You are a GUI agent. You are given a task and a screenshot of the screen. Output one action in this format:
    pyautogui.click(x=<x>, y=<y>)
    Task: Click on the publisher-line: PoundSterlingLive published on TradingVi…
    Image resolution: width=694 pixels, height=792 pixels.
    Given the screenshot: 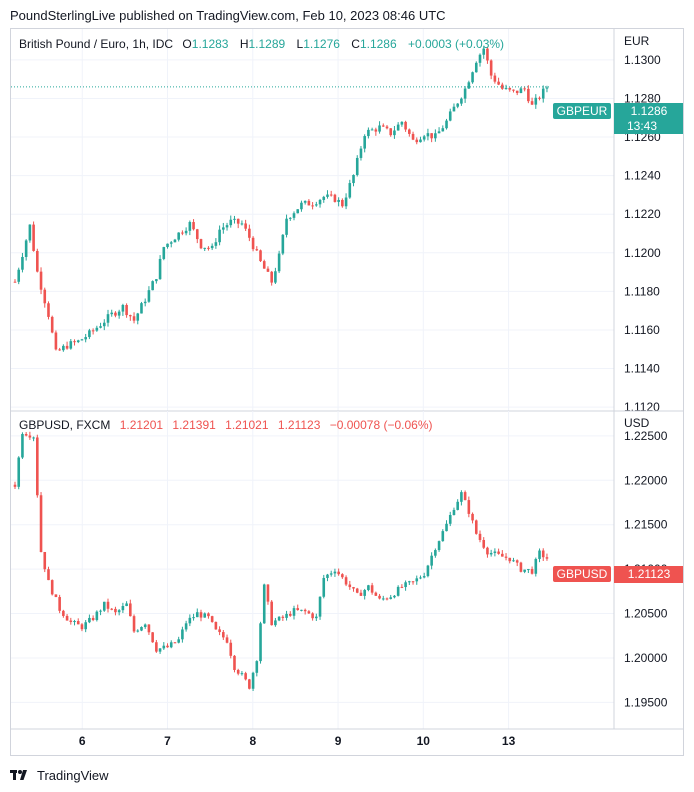 What is the action you would take?
    pyautogui.click(x=228, y=15)
    